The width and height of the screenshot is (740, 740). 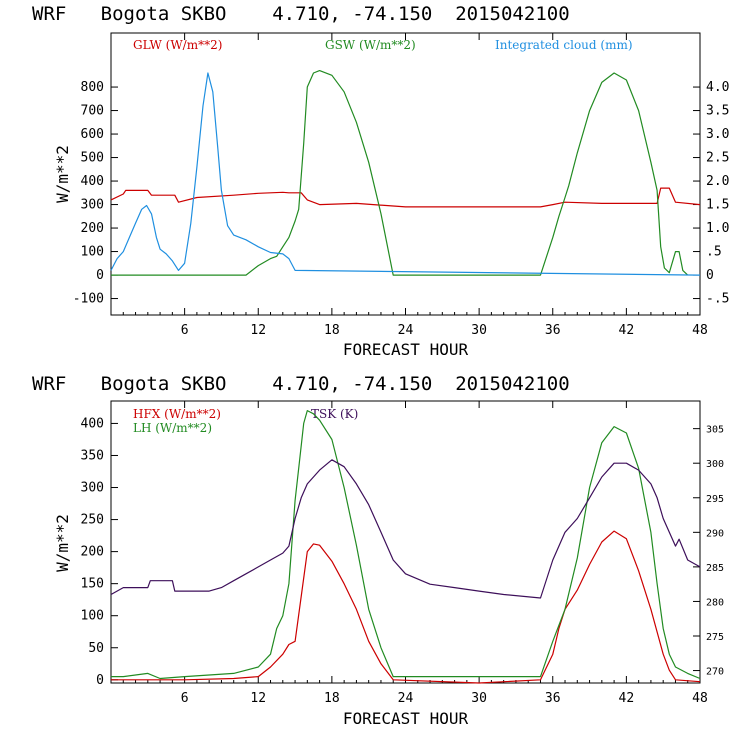 What do you see at coordinates (92, 134) in the screenshot?
I see `y-tick-label: 600` at bounding box center [92, 134].